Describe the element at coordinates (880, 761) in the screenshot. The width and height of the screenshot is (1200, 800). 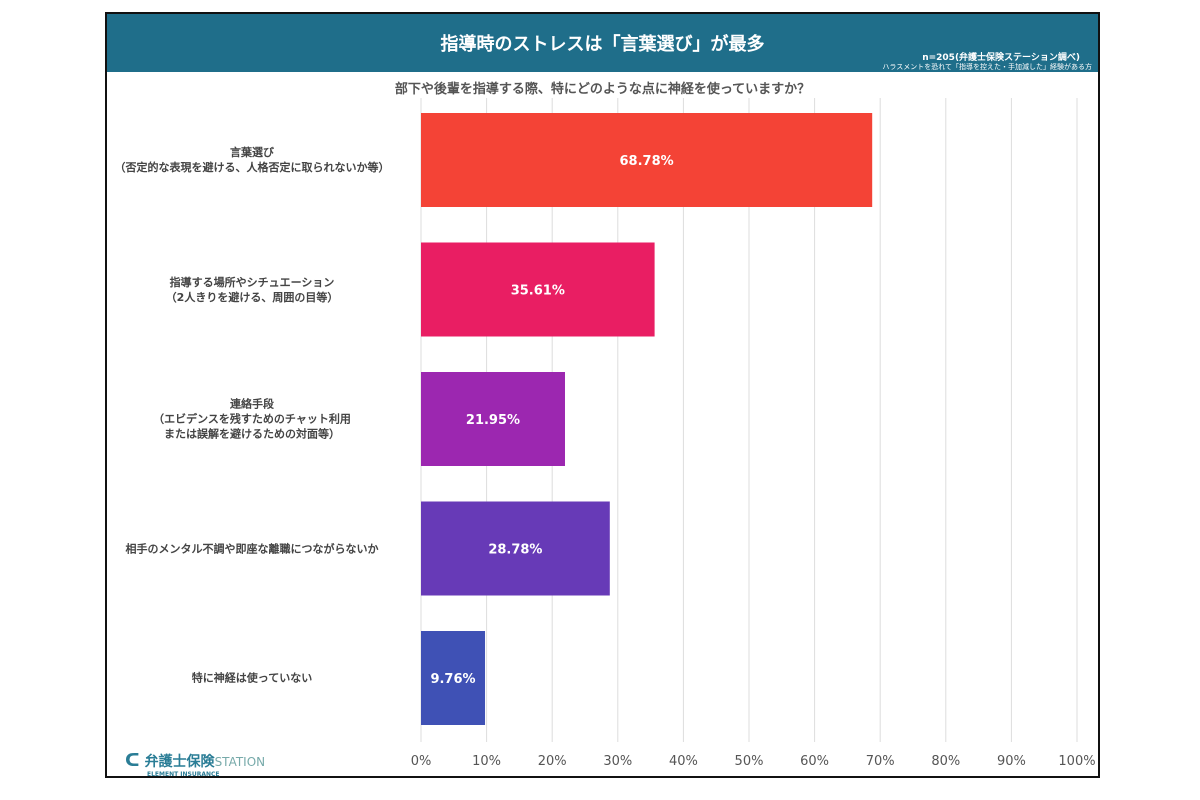
I see `x-tick-label: 70%` at that location.